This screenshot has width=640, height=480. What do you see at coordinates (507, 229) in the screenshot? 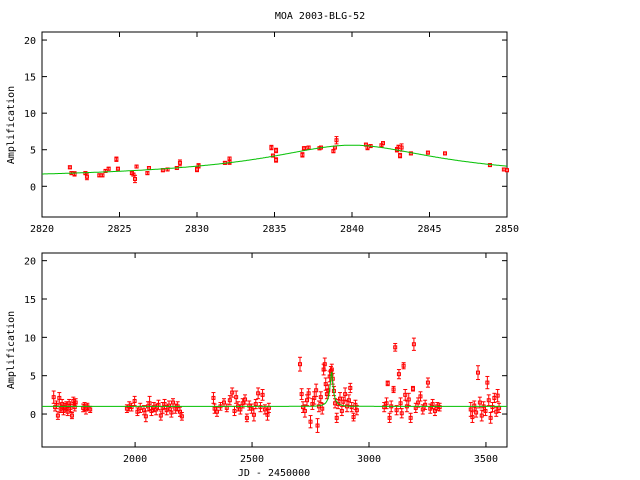
I see `x-tick-label: 2850` at bounding box center [507, 229].